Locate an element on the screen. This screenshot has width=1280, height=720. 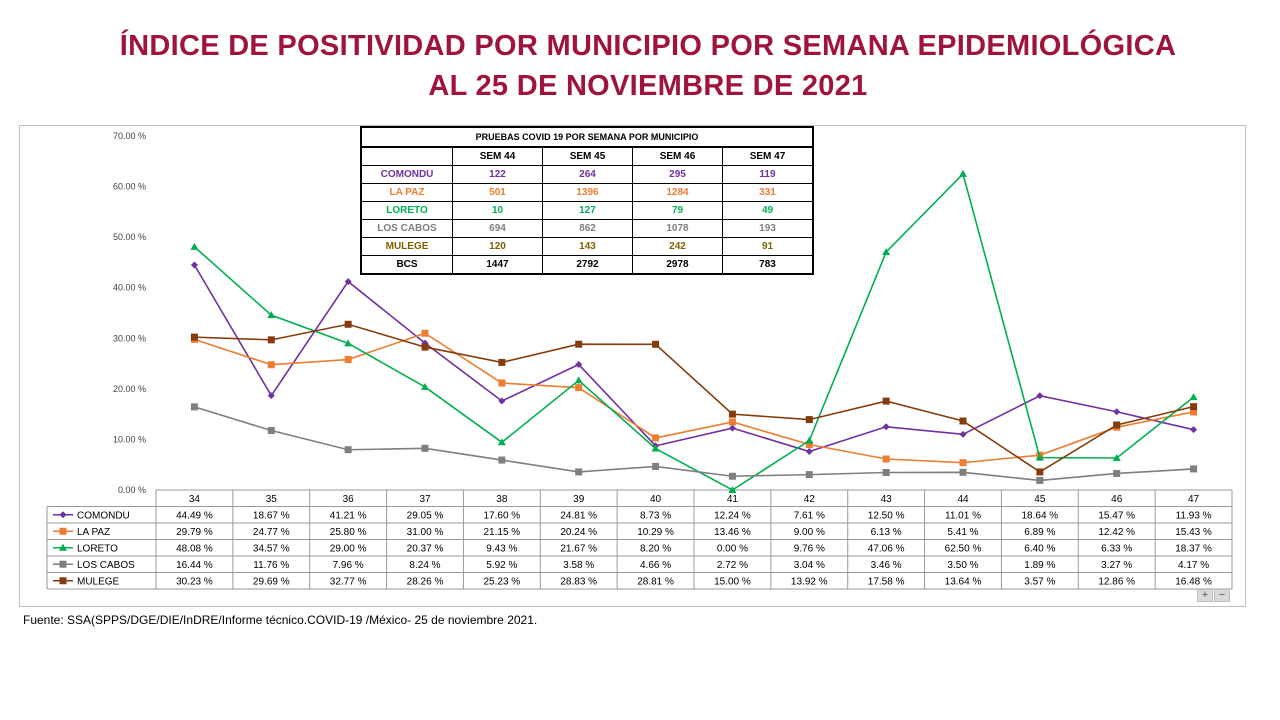
zoom-in-button: + is located at coordinates (1205, 595).